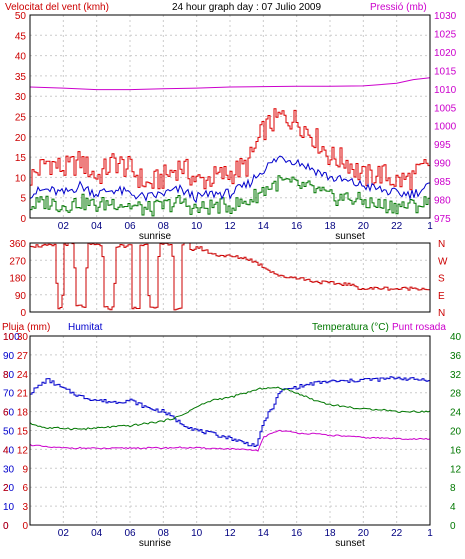 The image size is (465, 559). I want to click on temp-right-tick-label: 0, so click(453, 526).